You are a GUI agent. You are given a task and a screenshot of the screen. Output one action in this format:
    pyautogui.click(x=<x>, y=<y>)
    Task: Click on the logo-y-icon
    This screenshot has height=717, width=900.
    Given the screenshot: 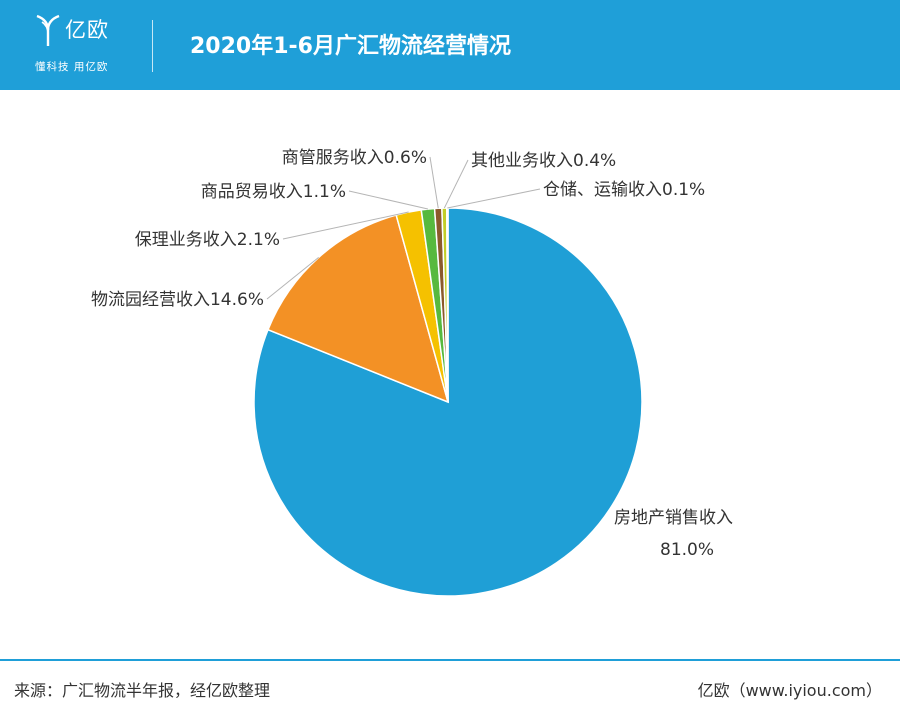 What is the action you would take?
    pyautogui.click(x=48, y=30)
    